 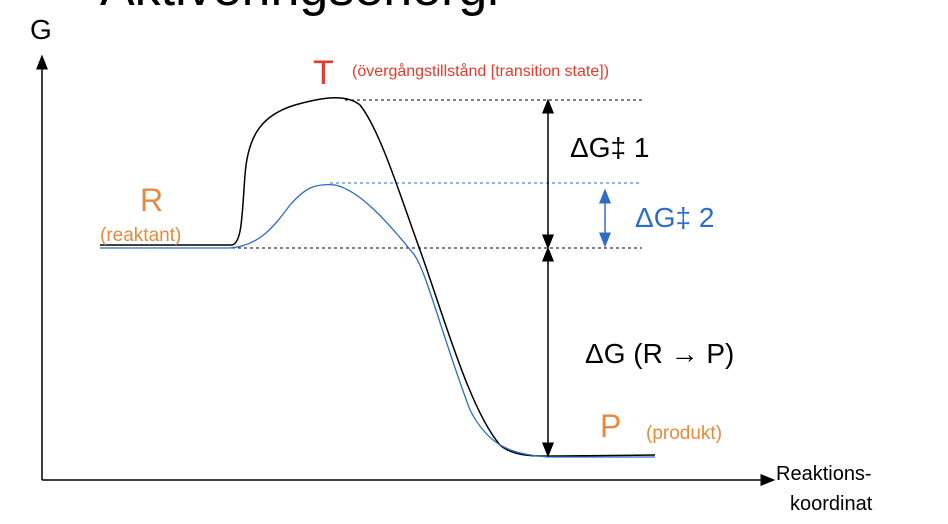 What do you see at coordinates (299, 7) in the screenshot?
I see `slide-title: Aktiveringsenergi` at bounding box center [299, 7].